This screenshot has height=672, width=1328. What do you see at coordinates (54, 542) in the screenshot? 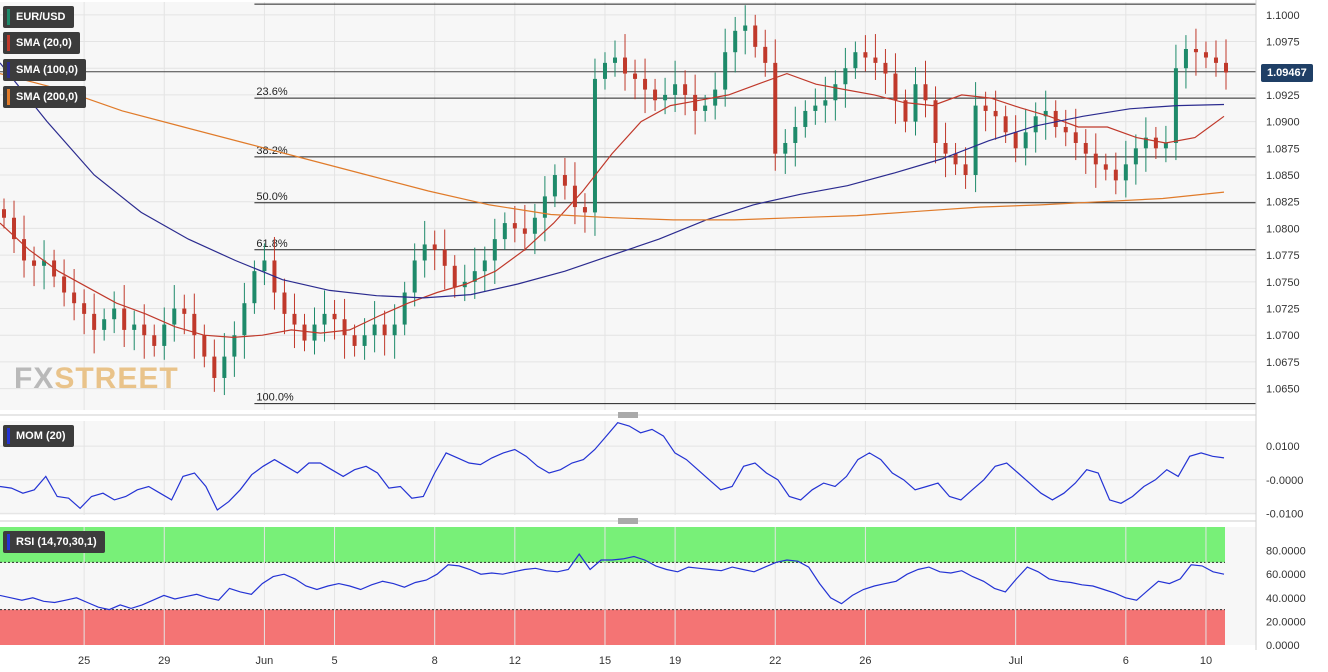
I see `legend-rsi: RSI (14,70,30,1)` at bounding box center [54, 542].